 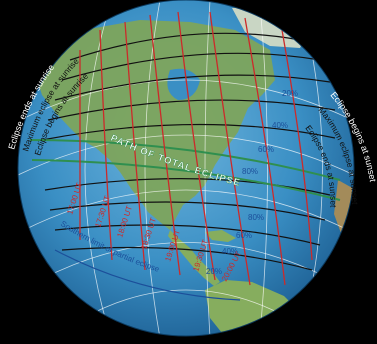 What do you see at coordinates (220, 236) in the screenshot?
I see `caribbean-islands` at bounding box center [220, 236].